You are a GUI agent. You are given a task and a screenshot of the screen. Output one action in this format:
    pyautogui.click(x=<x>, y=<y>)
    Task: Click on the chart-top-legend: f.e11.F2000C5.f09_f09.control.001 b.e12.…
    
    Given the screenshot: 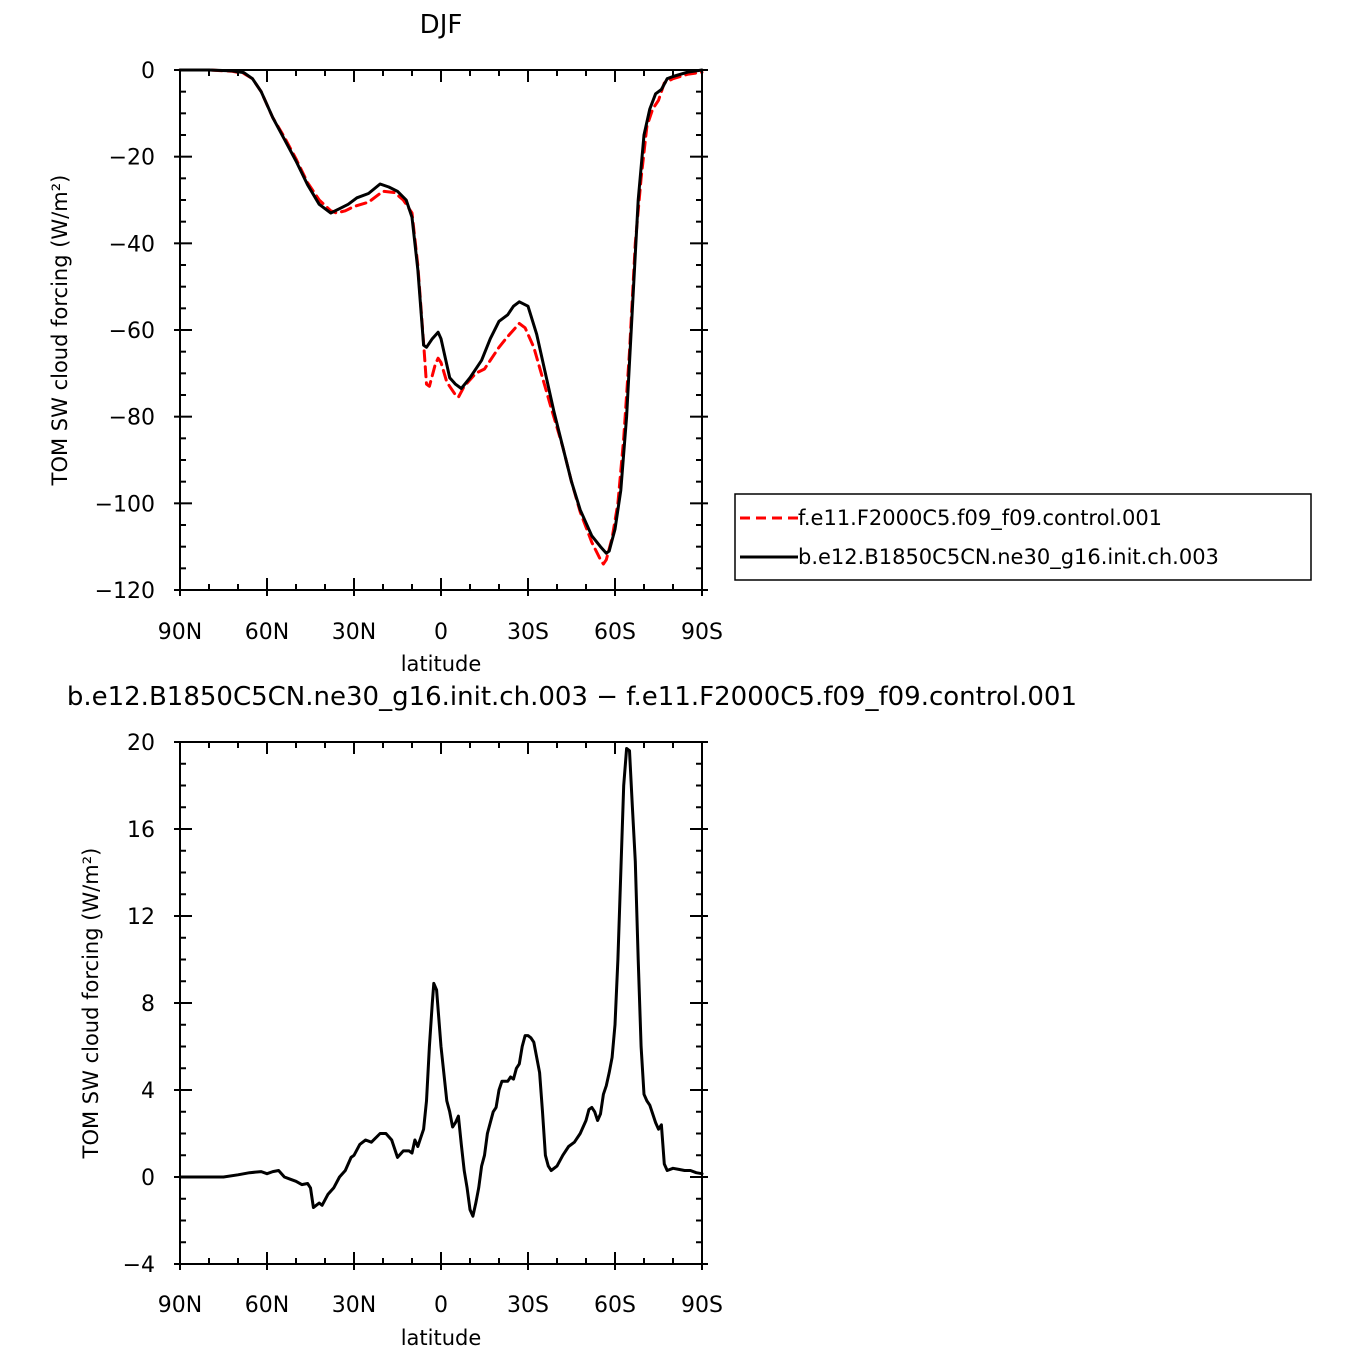 What is the action you would take?
    pyautogui.click(x=1023, y=537)
    